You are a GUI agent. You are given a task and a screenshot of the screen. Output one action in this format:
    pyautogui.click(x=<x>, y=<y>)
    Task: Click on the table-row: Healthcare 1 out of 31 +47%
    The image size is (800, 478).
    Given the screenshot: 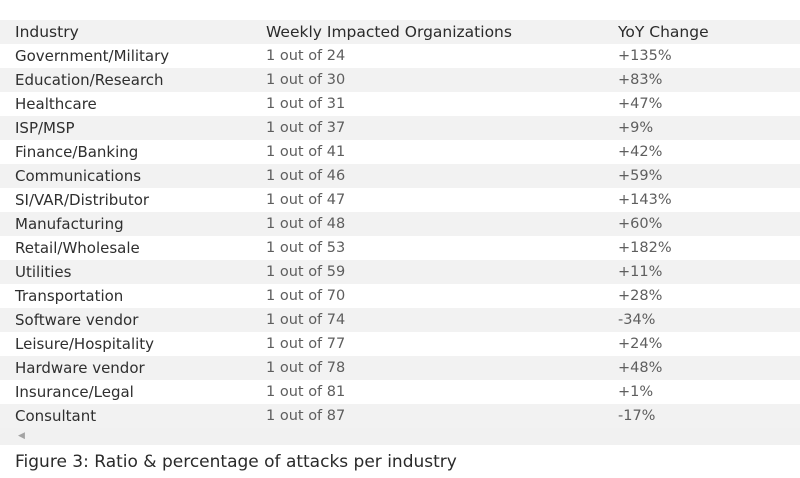 What is the action you would take?
    pyautogui.click(x=400, y=104)
    